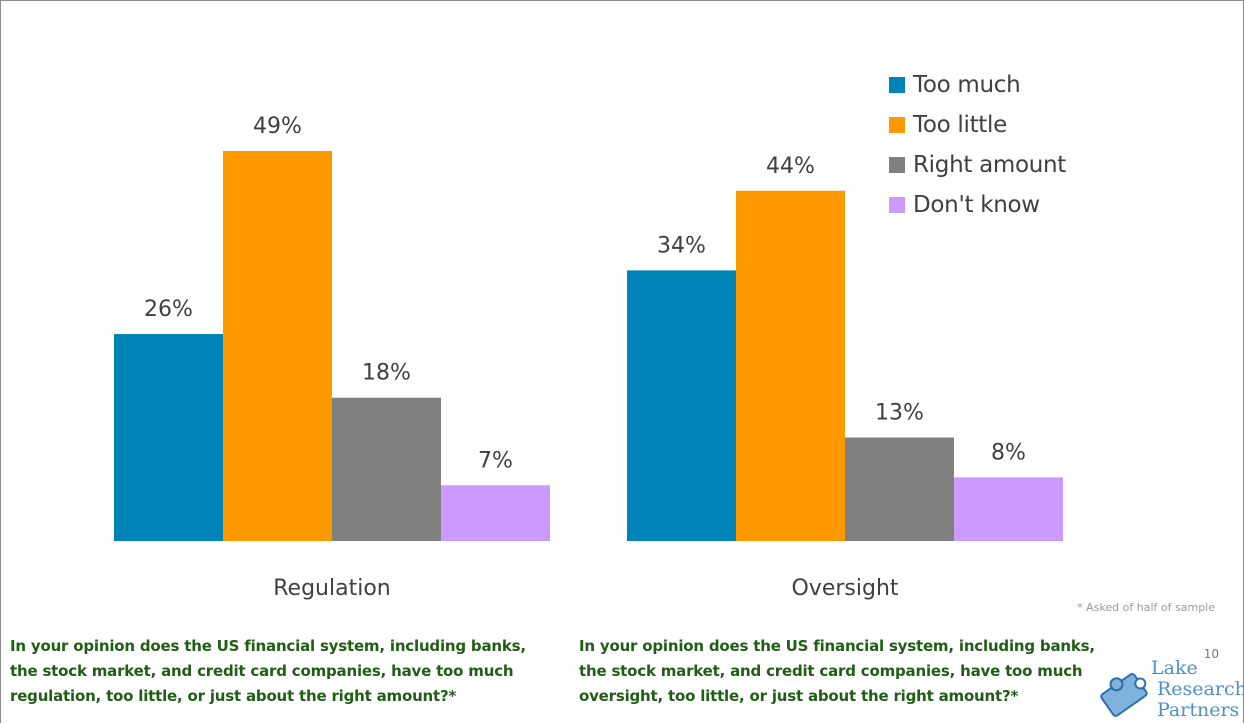 Image resolution: width=1244 pixels, height=724 pixels. I want to click on logo-text-line3: Partners, so click(1198, 710).